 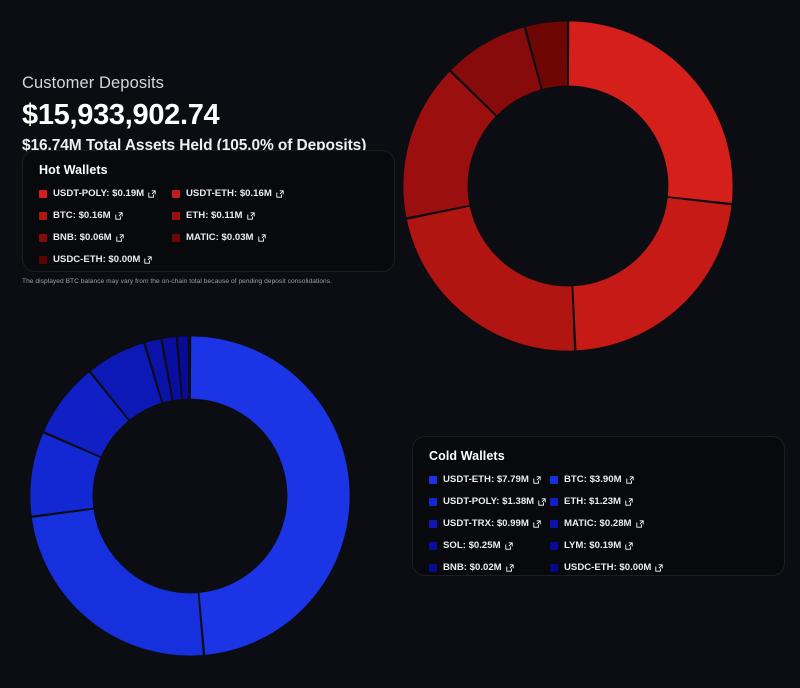 What do you see at coordinates (214, 215) in the screenshot?
I see `legend-item-label: ETH: $0.11M` at bounding box center [214, 215].